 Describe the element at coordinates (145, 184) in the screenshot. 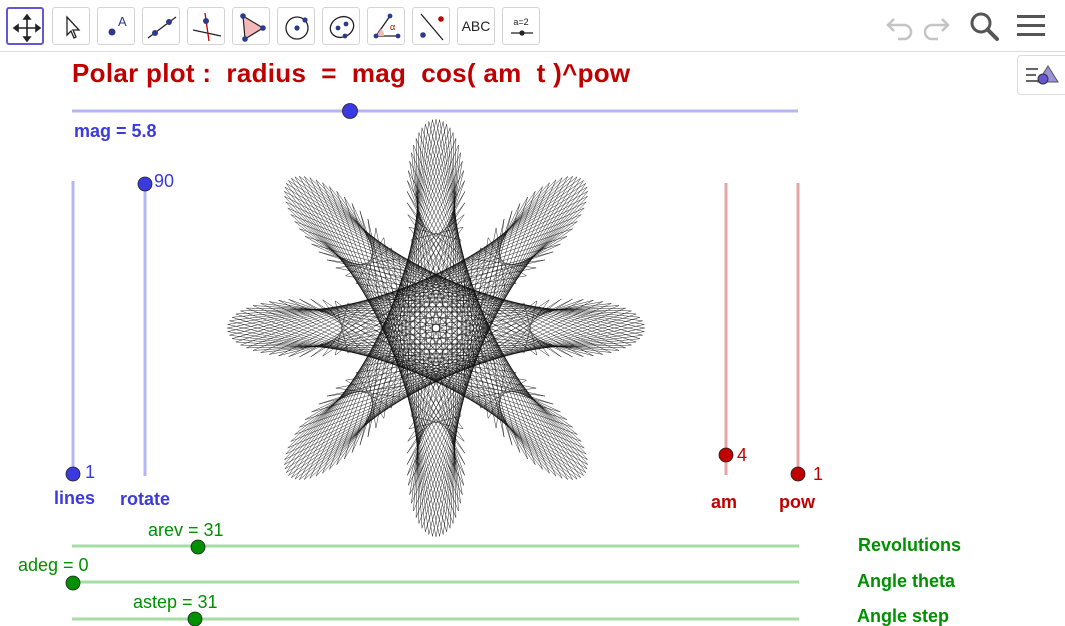

I see `rotate-slider-handle` at that location.